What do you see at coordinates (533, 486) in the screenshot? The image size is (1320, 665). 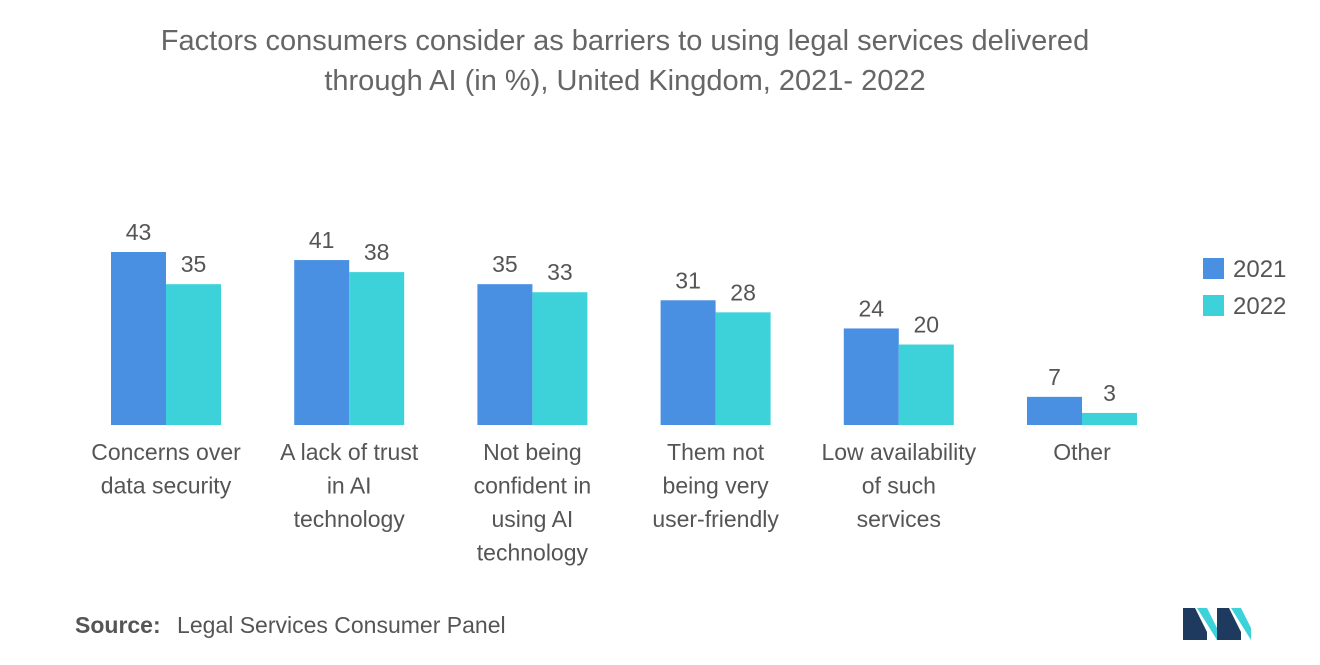 I see `category-label-2-1: confident in` at bounding box center [533, 486].